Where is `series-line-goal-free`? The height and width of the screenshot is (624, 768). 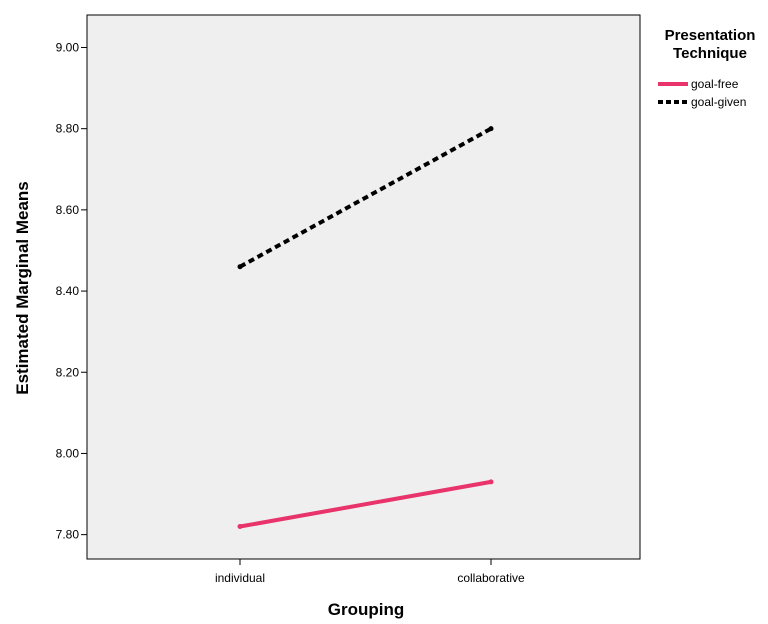
series-line-goal-free is located at coordinates (365, 504).